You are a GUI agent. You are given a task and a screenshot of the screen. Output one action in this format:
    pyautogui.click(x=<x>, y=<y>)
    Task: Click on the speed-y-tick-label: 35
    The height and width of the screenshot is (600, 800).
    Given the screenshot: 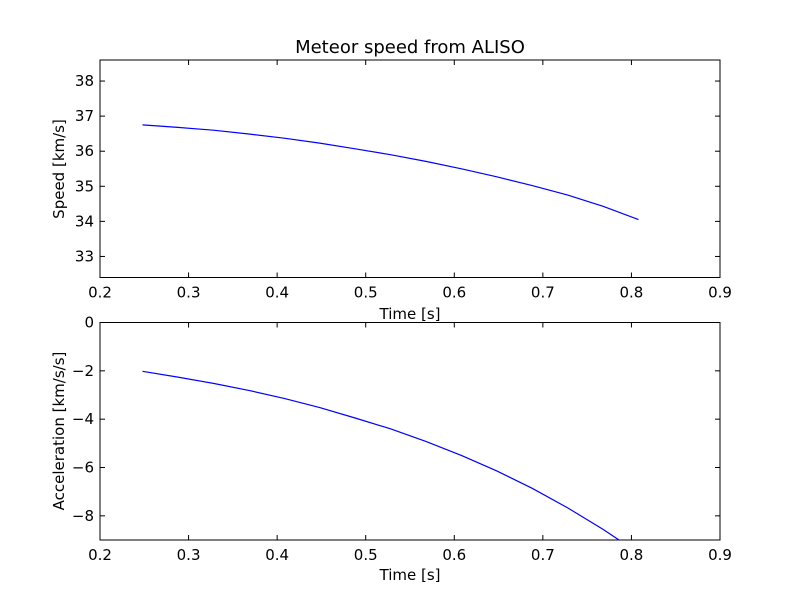 What is the action you would take?
    pyautogui.click(x=84, y=186)
    